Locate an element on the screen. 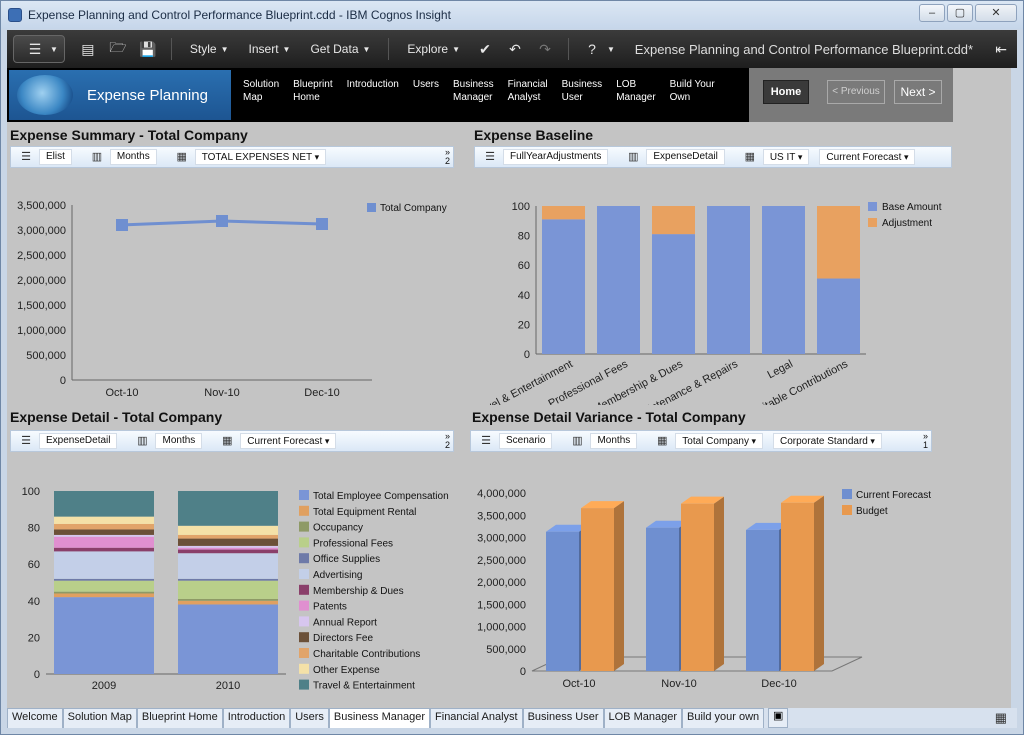 Image resolution: width=1024 pixels, height=735 pixels. bottom-tab-business-manager: Business Manager is located at coordinates (379, 718).